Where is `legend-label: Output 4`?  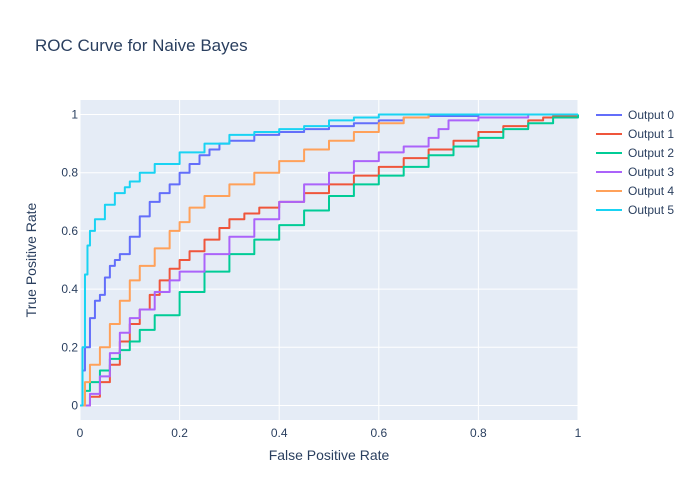 legend-label: Output 4 is located at coordinates (651, 191).